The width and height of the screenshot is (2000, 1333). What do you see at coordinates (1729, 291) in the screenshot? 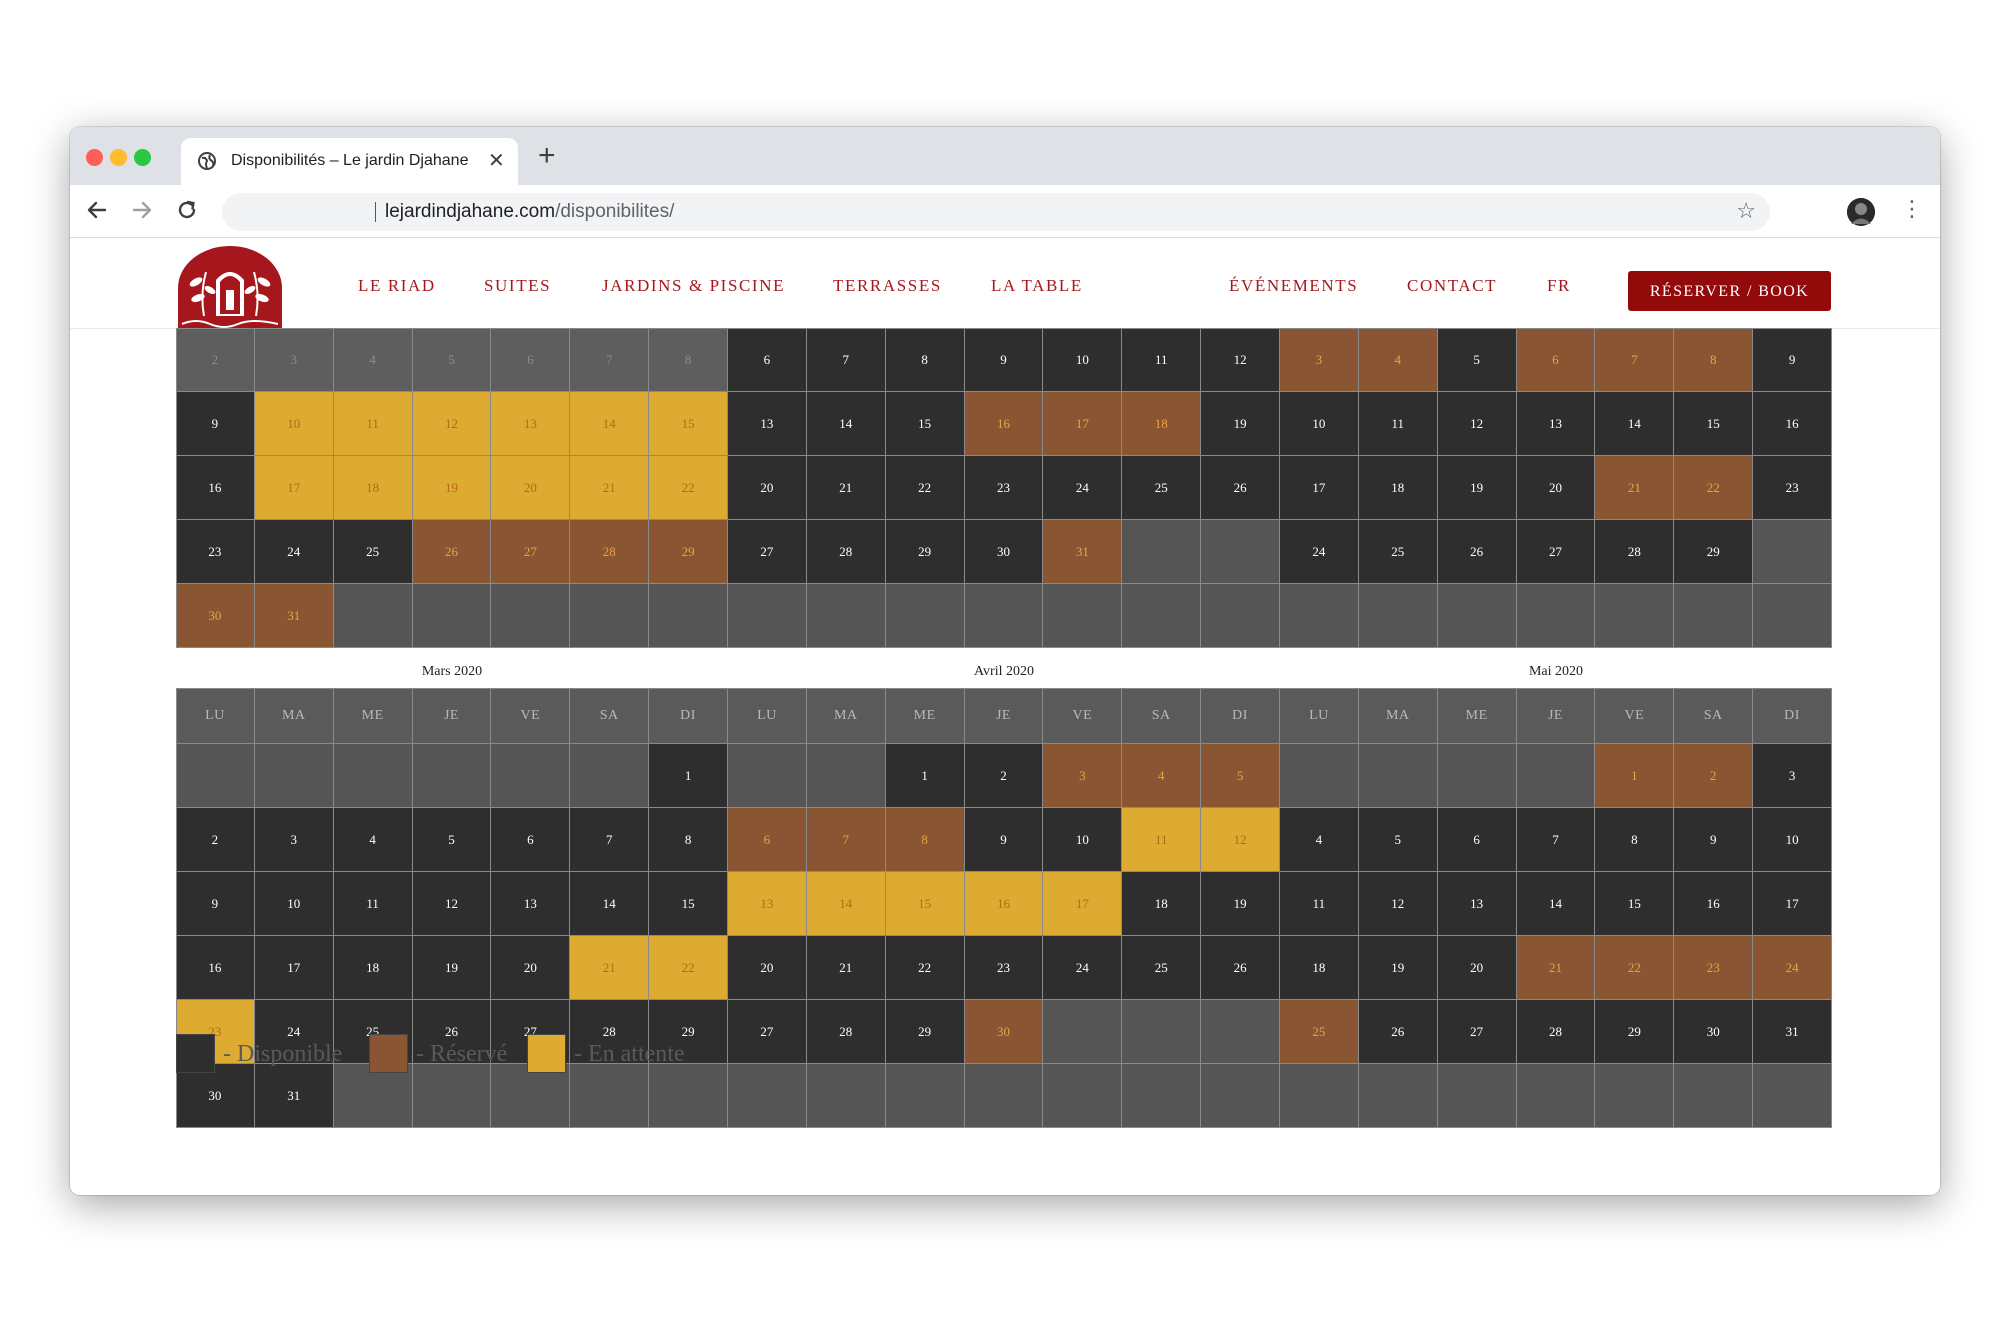
I see `book-button: RÉSERVER / BOOK` at bounding box center [1729, 291].